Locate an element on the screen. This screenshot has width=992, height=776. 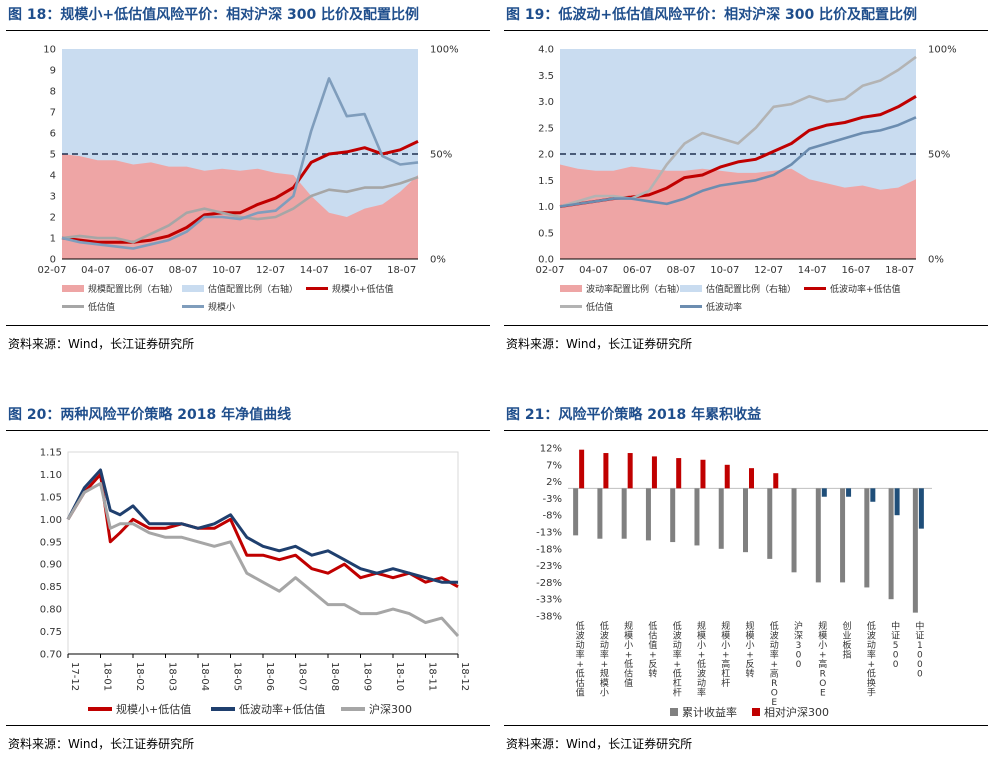
category-label-char: 杆 is located at coordinates (677, 693).